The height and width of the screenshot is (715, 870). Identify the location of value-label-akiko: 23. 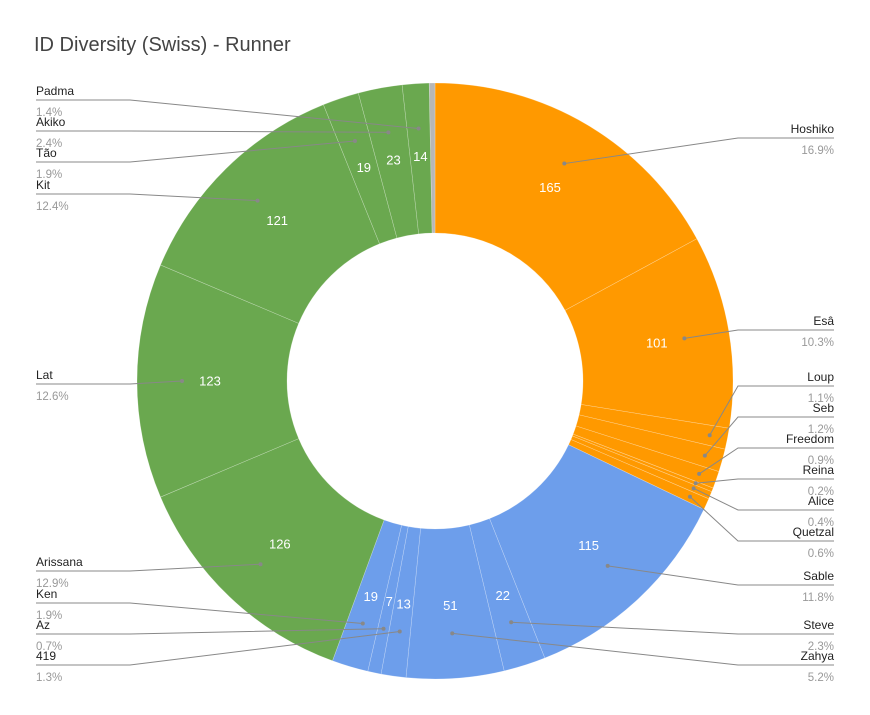
(393, 159).